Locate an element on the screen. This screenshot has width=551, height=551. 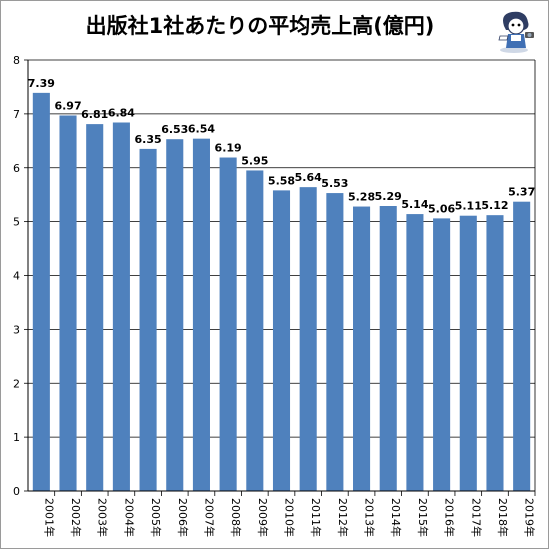
x-tick-label: 2018年 is located at coordinates (503, 517).